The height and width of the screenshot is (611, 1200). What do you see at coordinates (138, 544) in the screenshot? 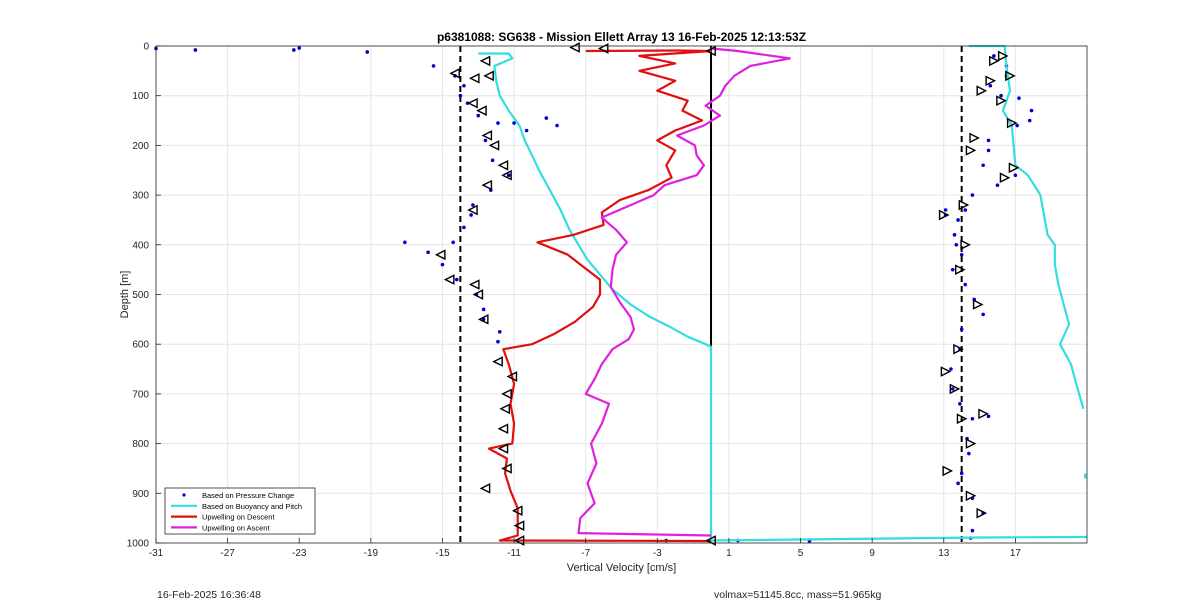
I see `y-tick-label: 1000` at bounding box center [138, 544].